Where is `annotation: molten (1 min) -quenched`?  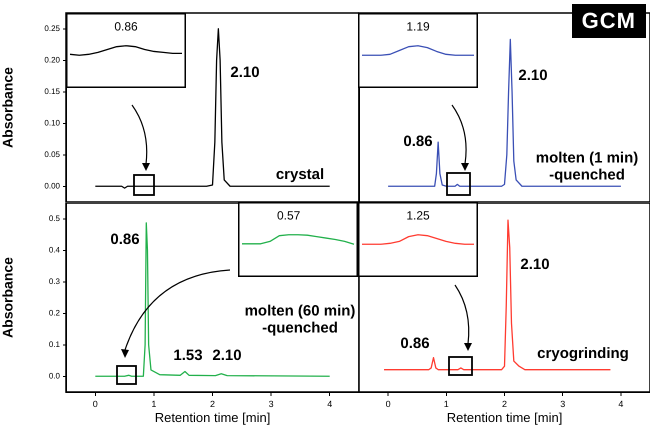
annotation: molten (1 min) -quenched is located at coordinates (587, 167).